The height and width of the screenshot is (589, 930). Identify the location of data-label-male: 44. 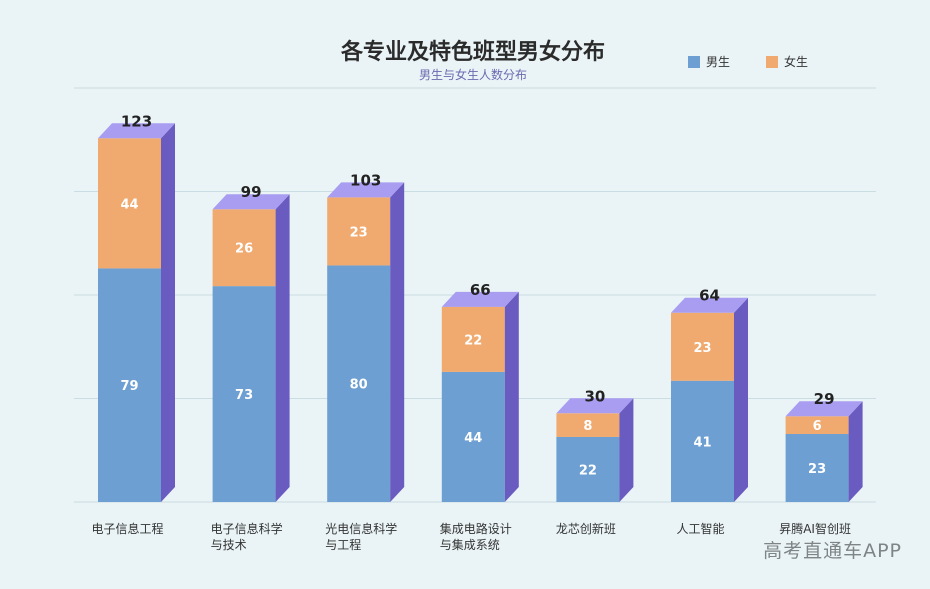
(473, 438).